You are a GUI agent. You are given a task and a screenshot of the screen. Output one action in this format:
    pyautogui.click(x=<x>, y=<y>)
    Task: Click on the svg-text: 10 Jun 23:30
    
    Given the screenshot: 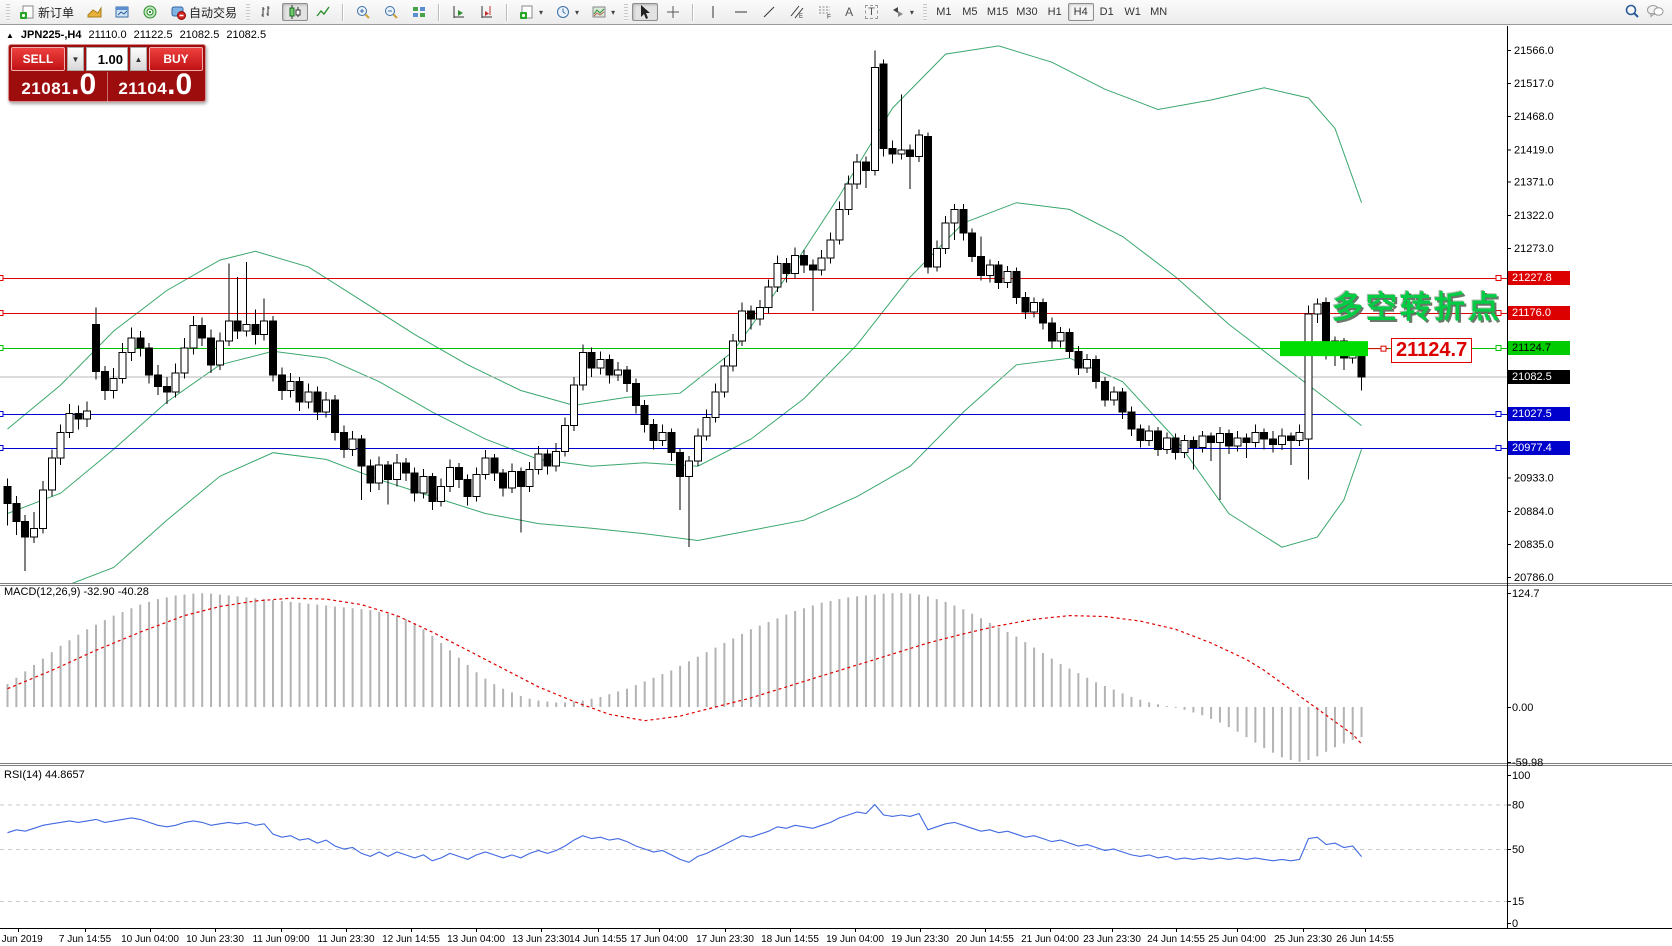 What is the action you would take?
    pyautogui.click(x=215, y=939)
    